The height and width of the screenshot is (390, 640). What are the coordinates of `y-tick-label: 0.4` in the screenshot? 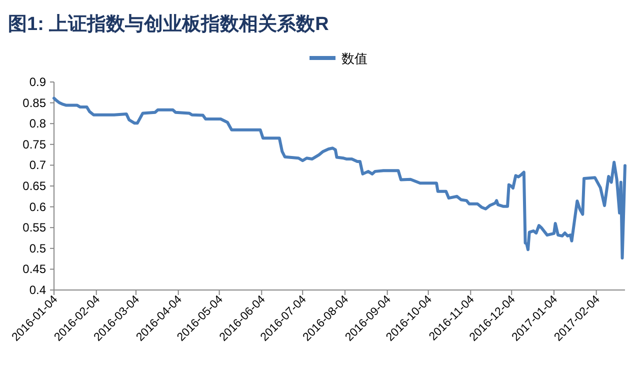 It's located at (37, 290).